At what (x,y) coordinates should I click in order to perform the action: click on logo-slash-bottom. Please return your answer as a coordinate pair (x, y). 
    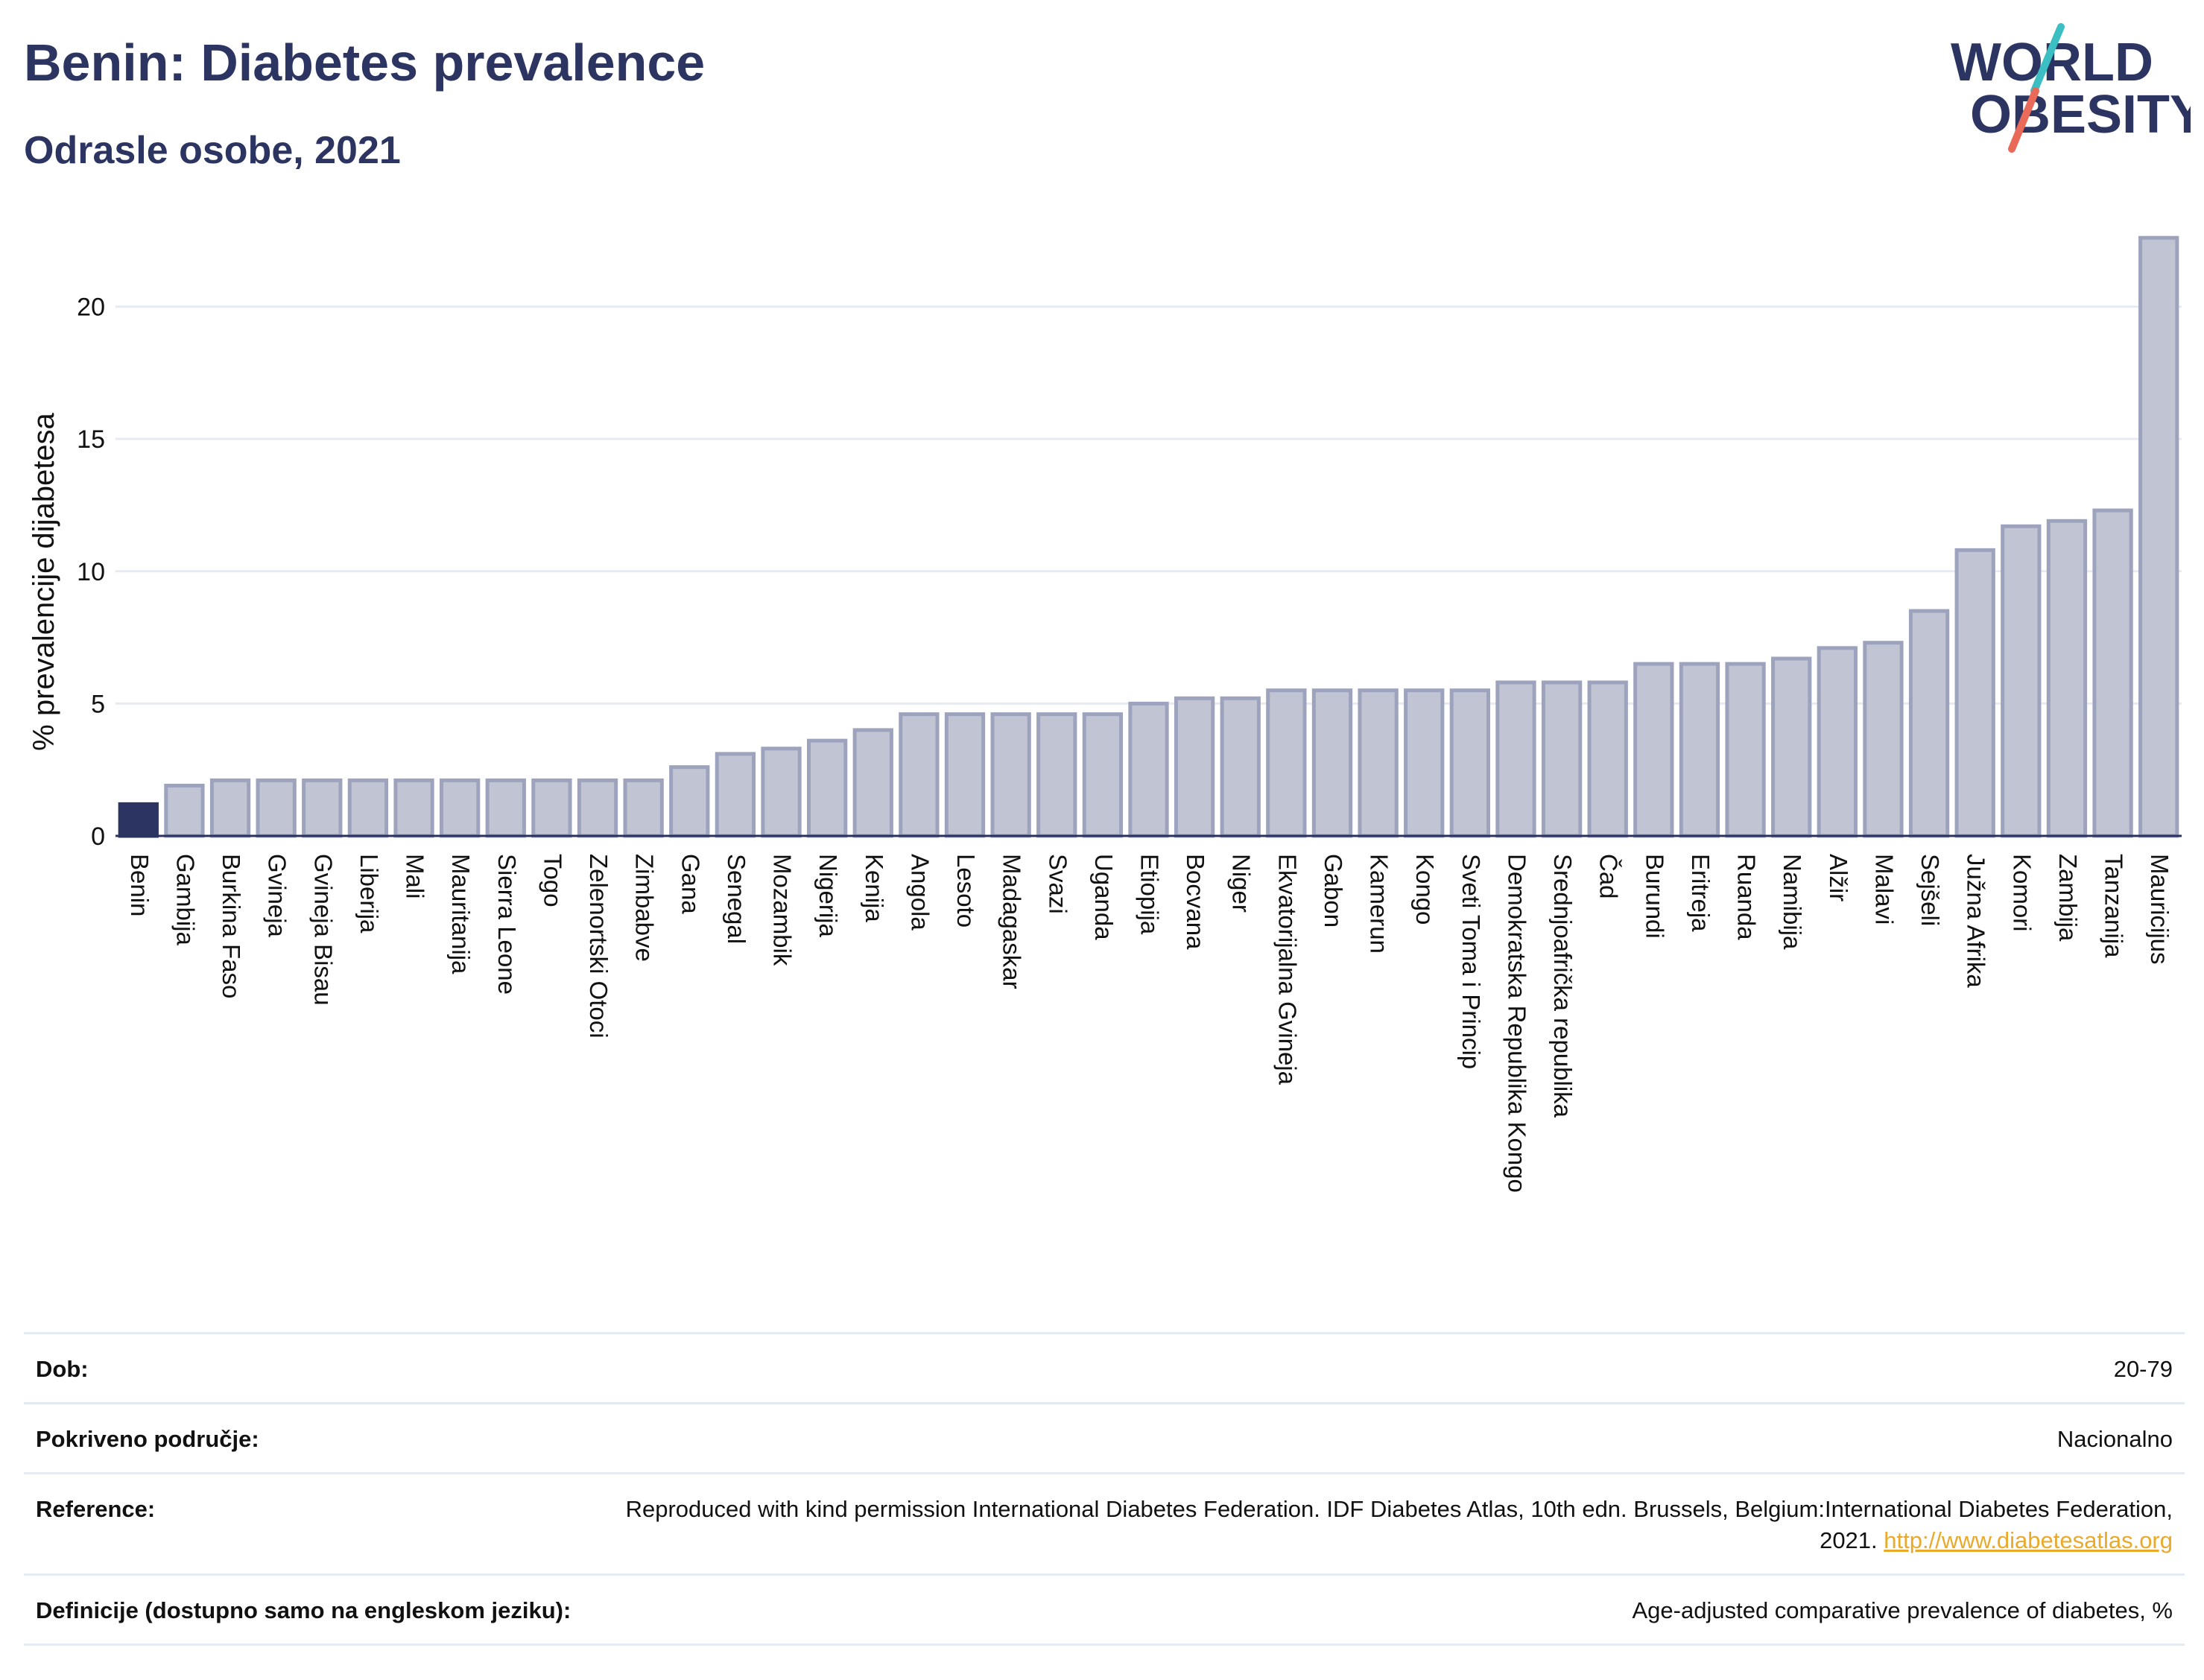
    Looking at the image, I should click on (2023, 120).